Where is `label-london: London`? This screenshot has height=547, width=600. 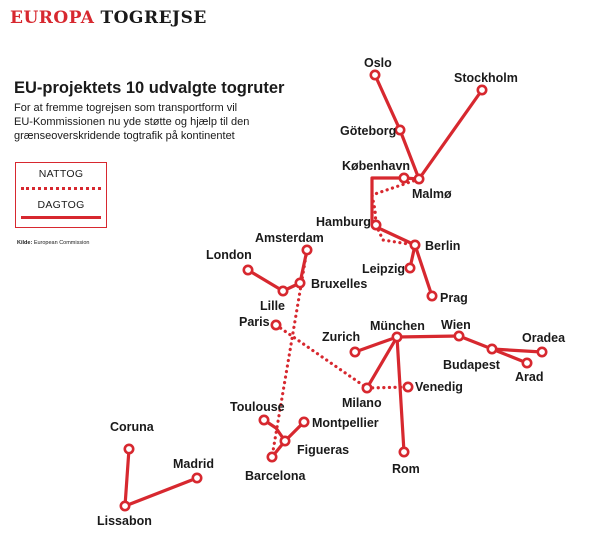 label-london: London is located at coordinates (229, 255).